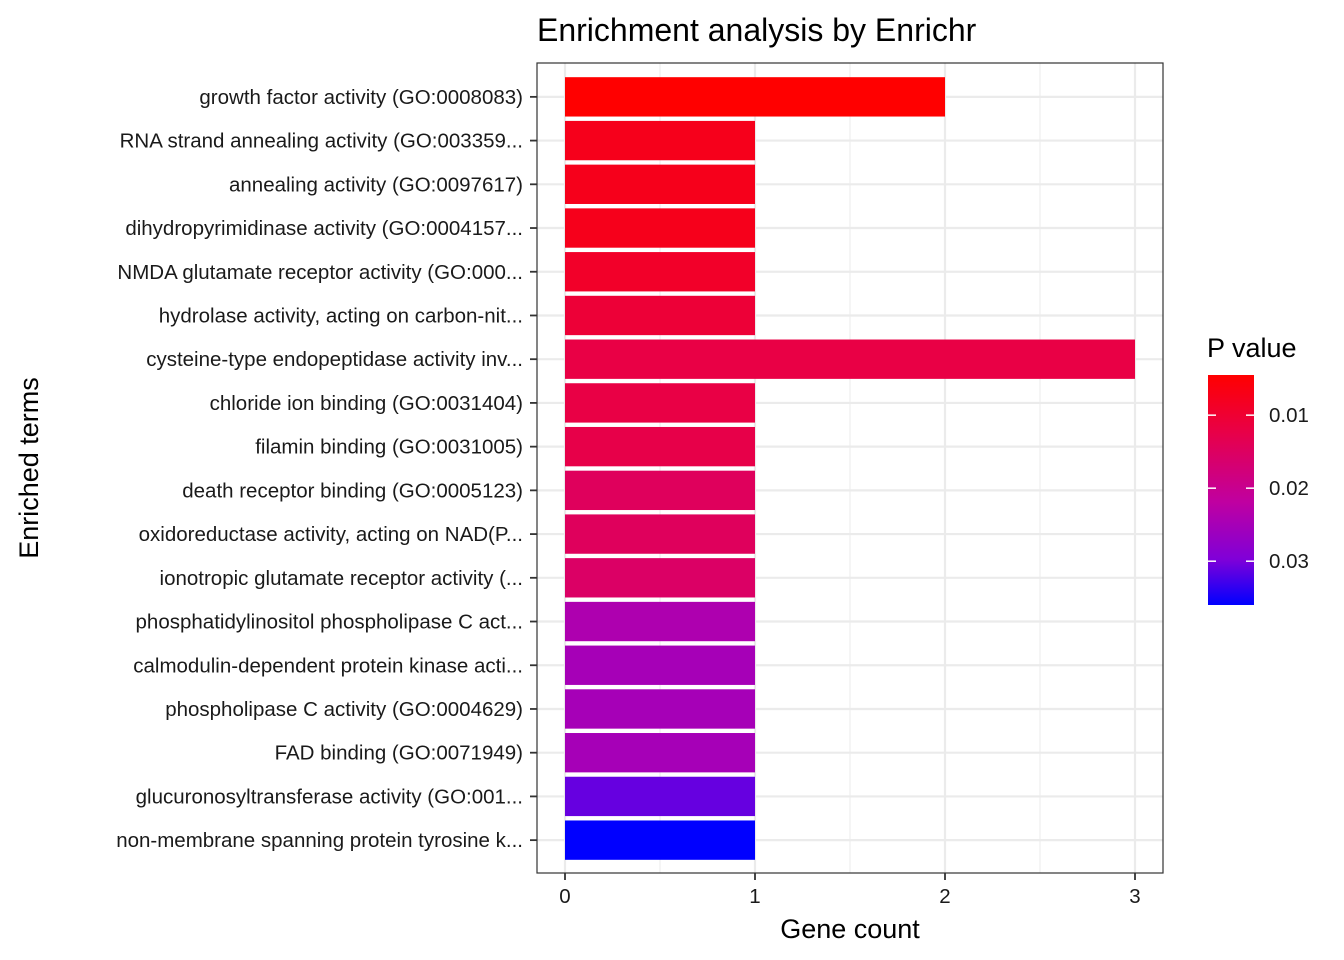  I want to click on x-tick-label: 1, so click(754, 896).